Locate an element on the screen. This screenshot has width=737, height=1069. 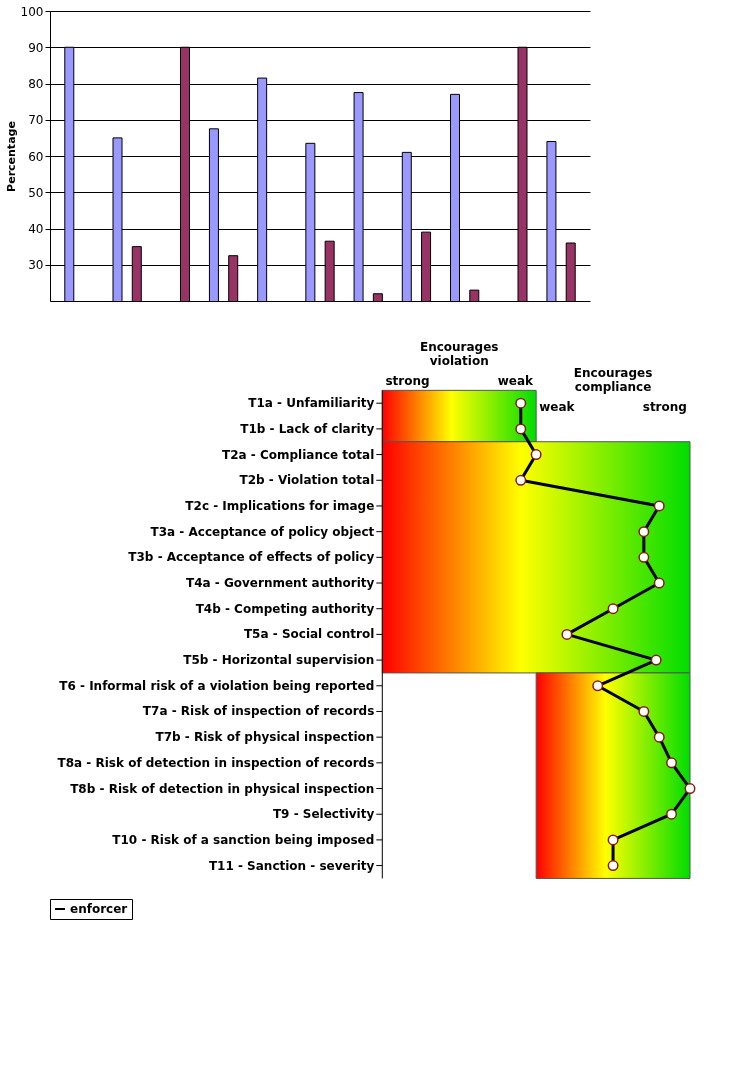
y-tick-label: T4a - Government authority is located at coordinates (280, 583).